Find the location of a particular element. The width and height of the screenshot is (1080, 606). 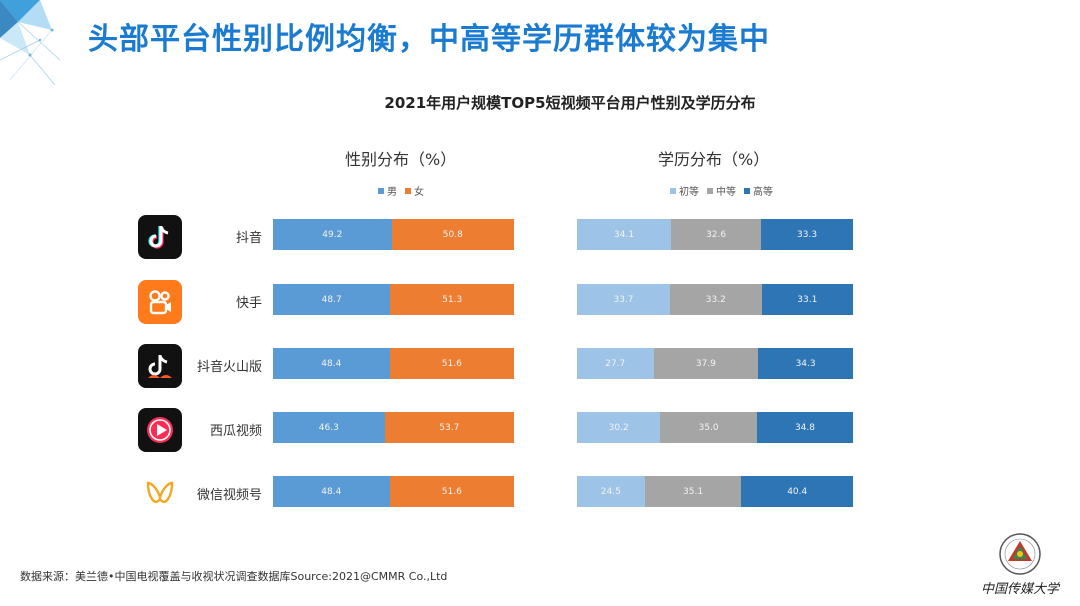

legend-swatch-male is located at coordinates (381, 190).